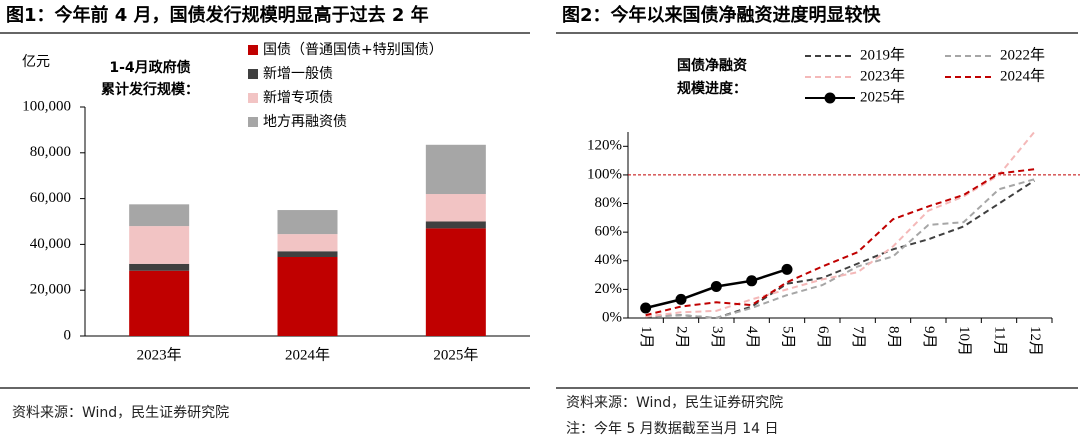 Image resolution: width=1080 pixels, height=440 pixels. Describe the element at coordinates (858, 337) in the screenshot. I see `x-tick-label: 7月` at that location.